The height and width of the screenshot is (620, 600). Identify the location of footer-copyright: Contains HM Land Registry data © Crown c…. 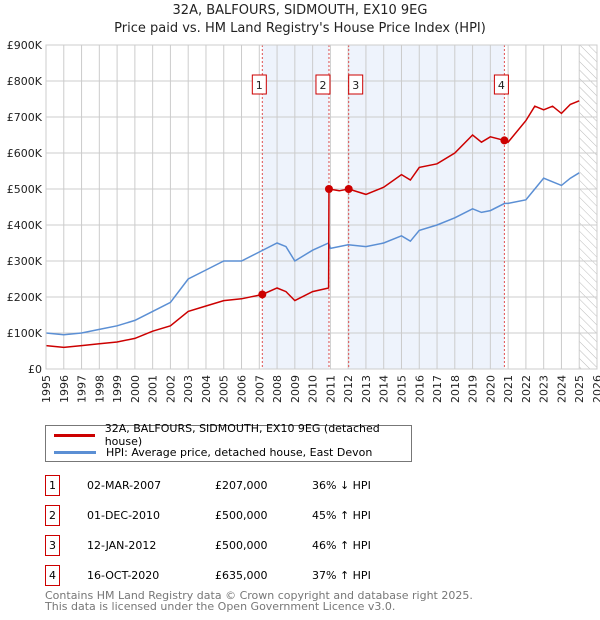
(259, 595).